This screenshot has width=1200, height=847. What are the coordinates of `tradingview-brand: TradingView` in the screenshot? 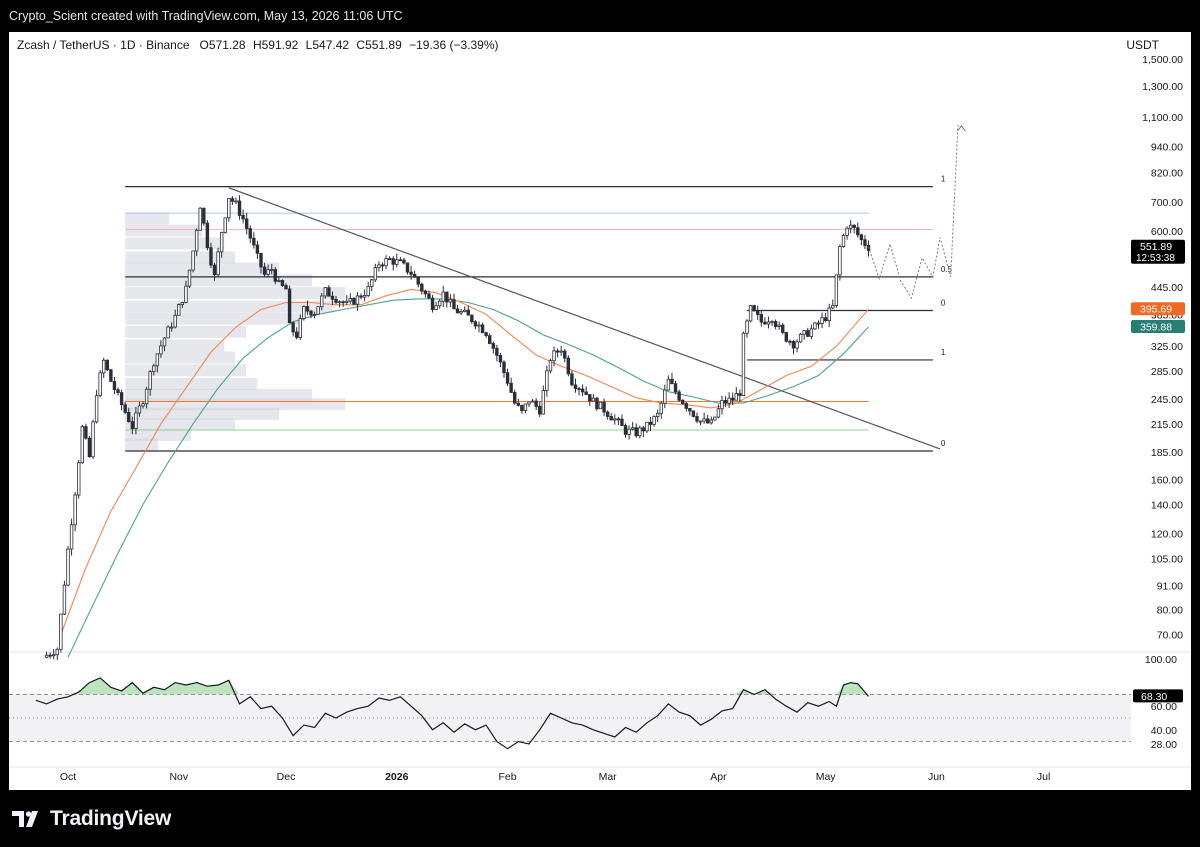 It's located at (91, 819).